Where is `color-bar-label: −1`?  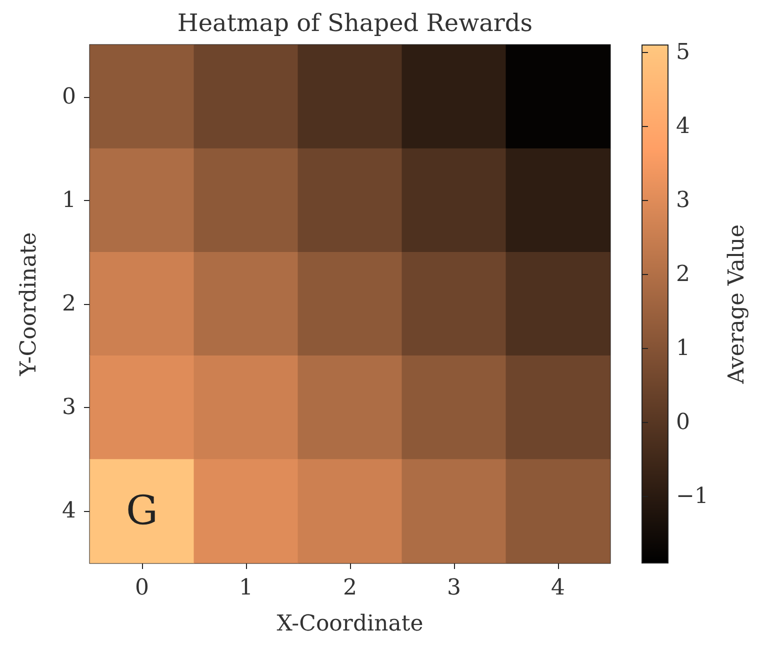 color-bar-label: −1 is located at coordinates (692, 496).